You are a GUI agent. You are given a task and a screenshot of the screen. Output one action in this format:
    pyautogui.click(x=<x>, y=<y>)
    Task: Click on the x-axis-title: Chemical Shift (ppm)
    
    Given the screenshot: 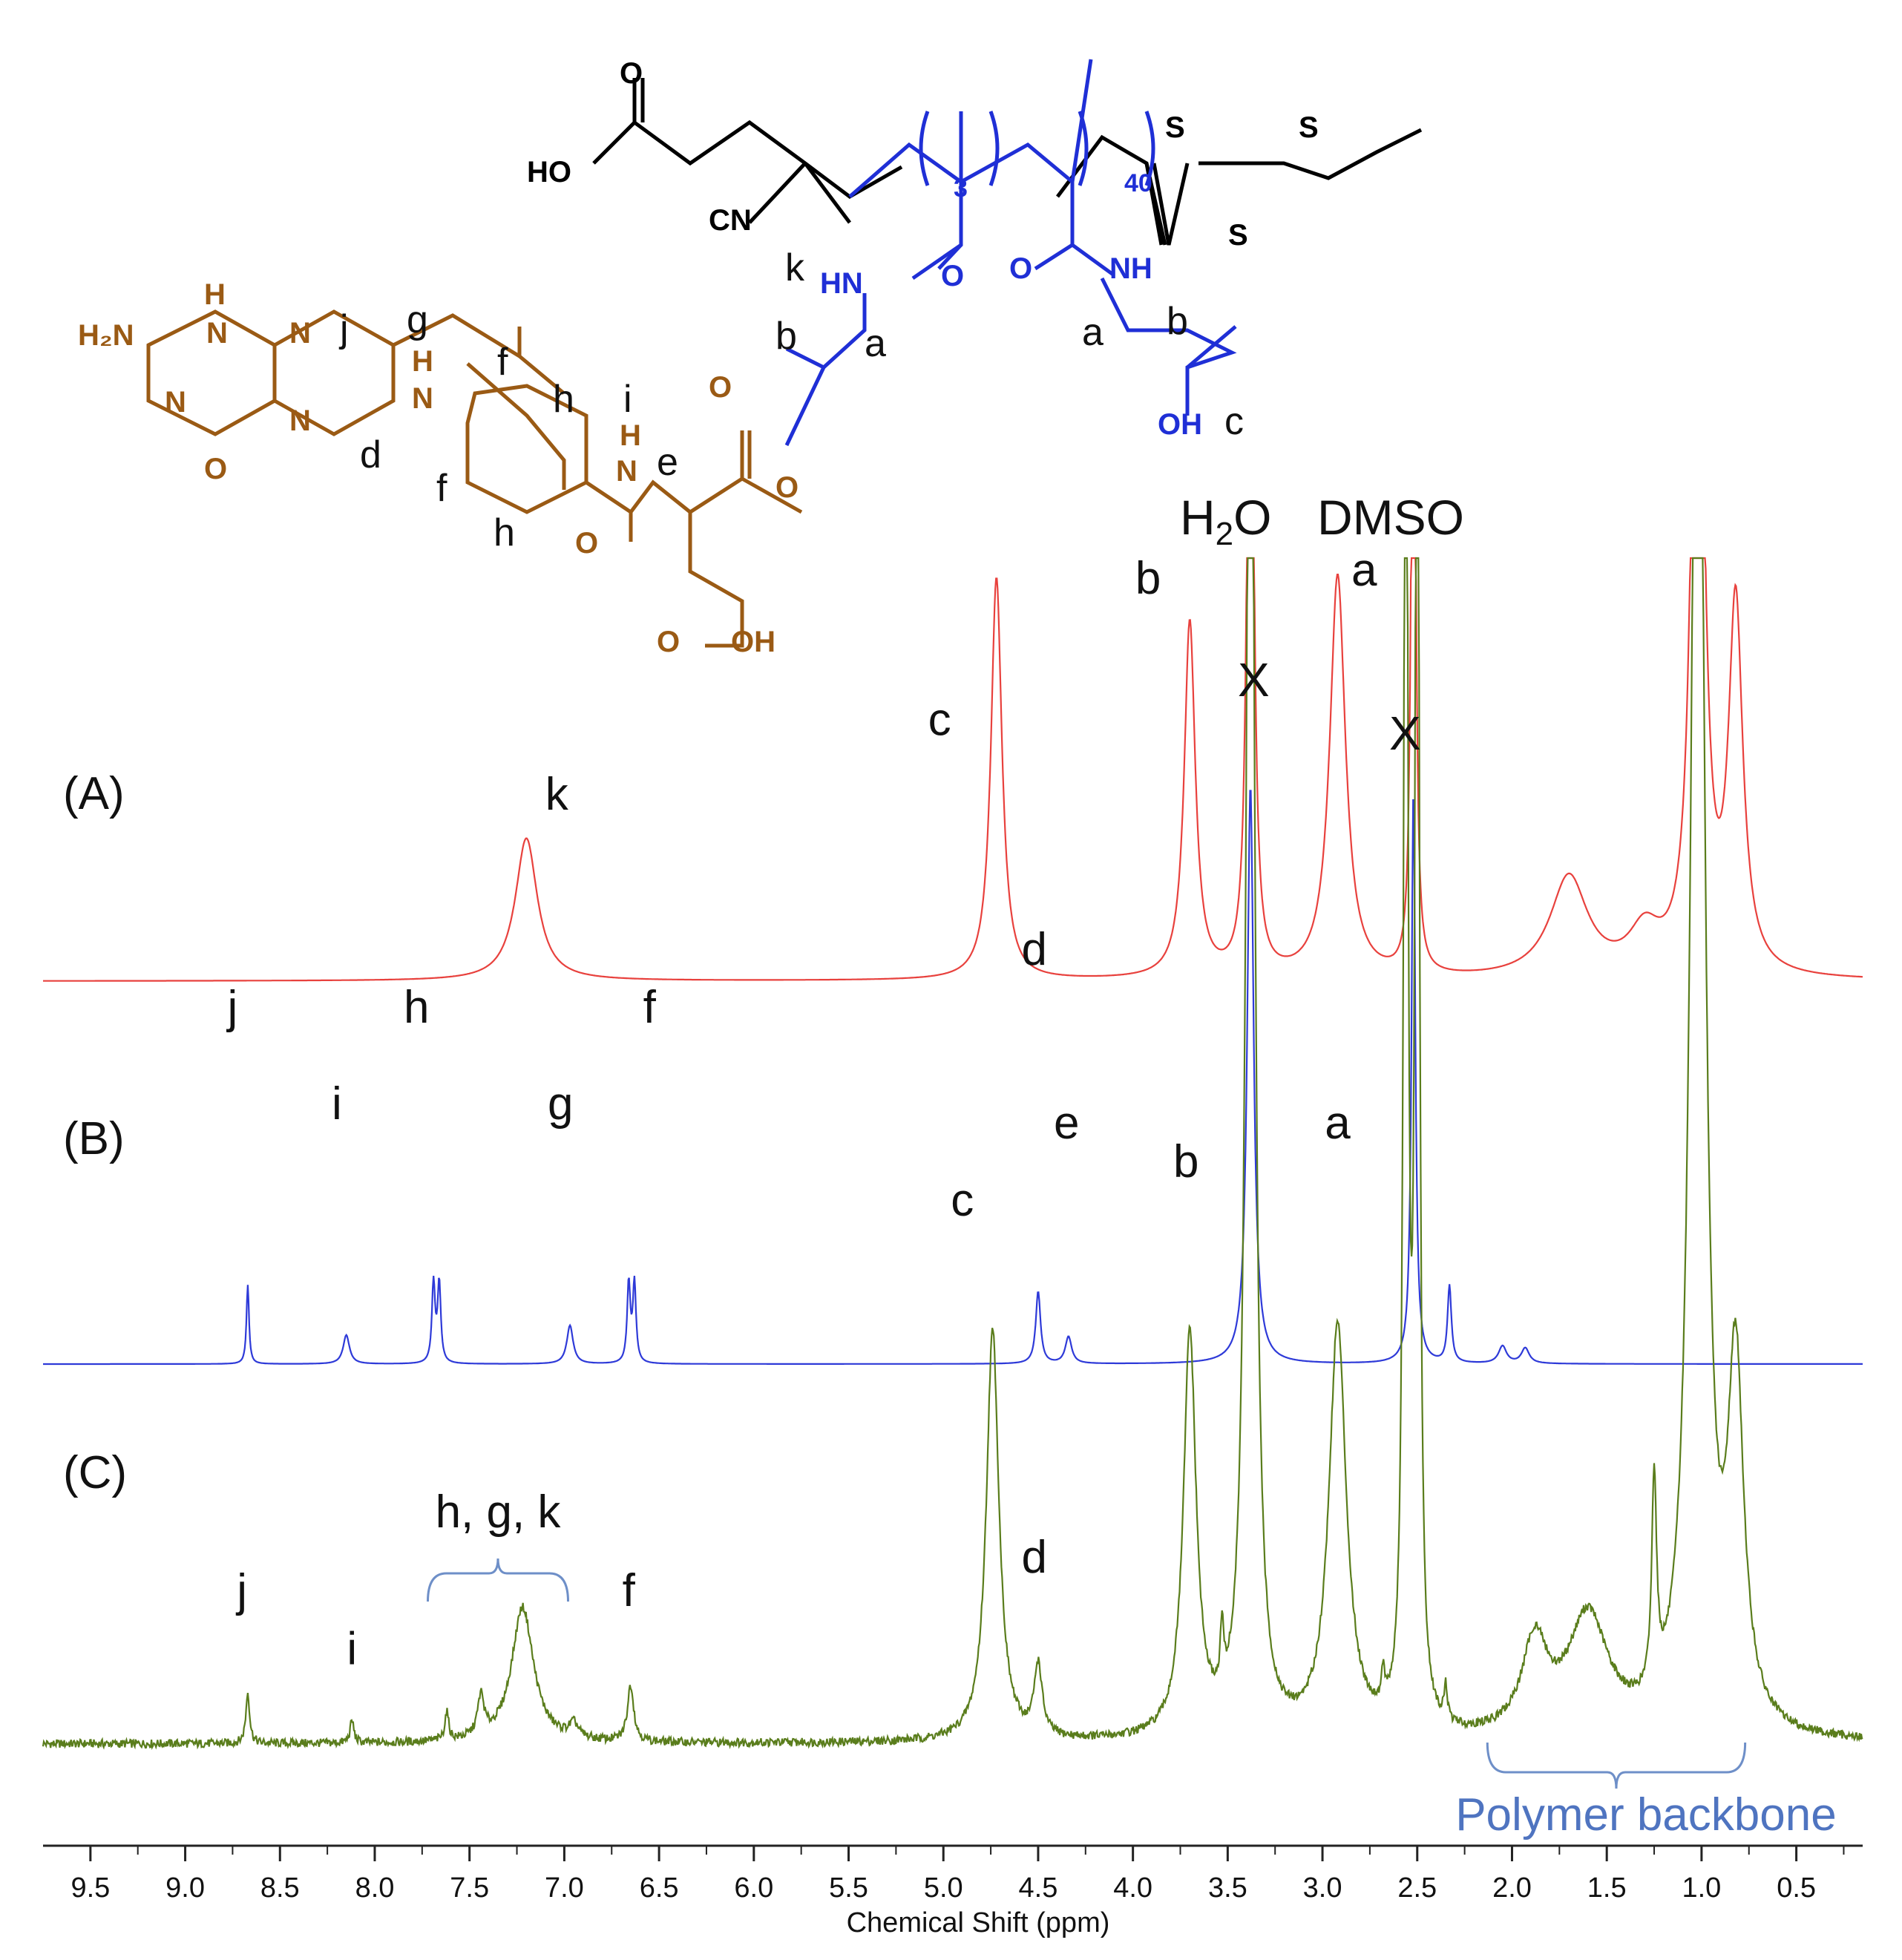 What is the action you would take?
    pyautogui.click(x=978, y=1922)
    